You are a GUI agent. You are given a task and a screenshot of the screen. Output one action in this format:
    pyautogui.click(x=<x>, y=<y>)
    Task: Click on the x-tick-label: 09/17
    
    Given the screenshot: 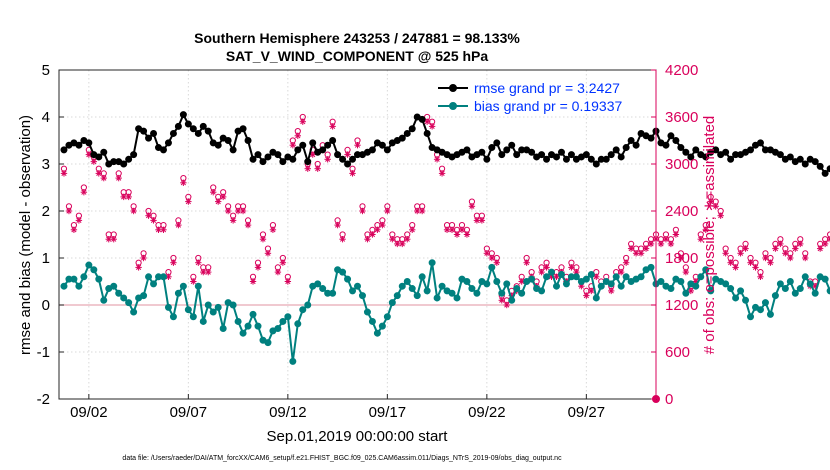 What is the action you would take?
    pyautogui.click(x=388, y=412)
    